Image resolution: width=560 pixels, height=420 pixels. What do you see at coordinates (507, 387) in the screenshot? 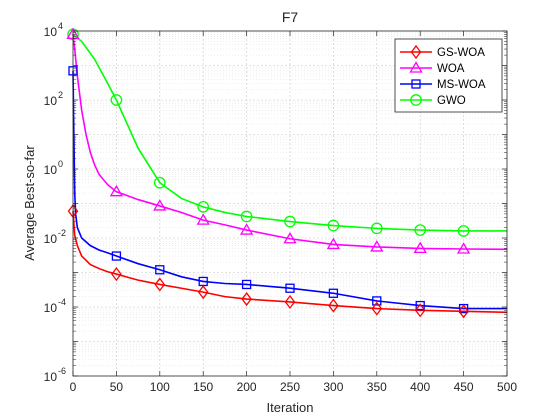
I see `x-tick-label: 500` at bounding box center [507, 387].